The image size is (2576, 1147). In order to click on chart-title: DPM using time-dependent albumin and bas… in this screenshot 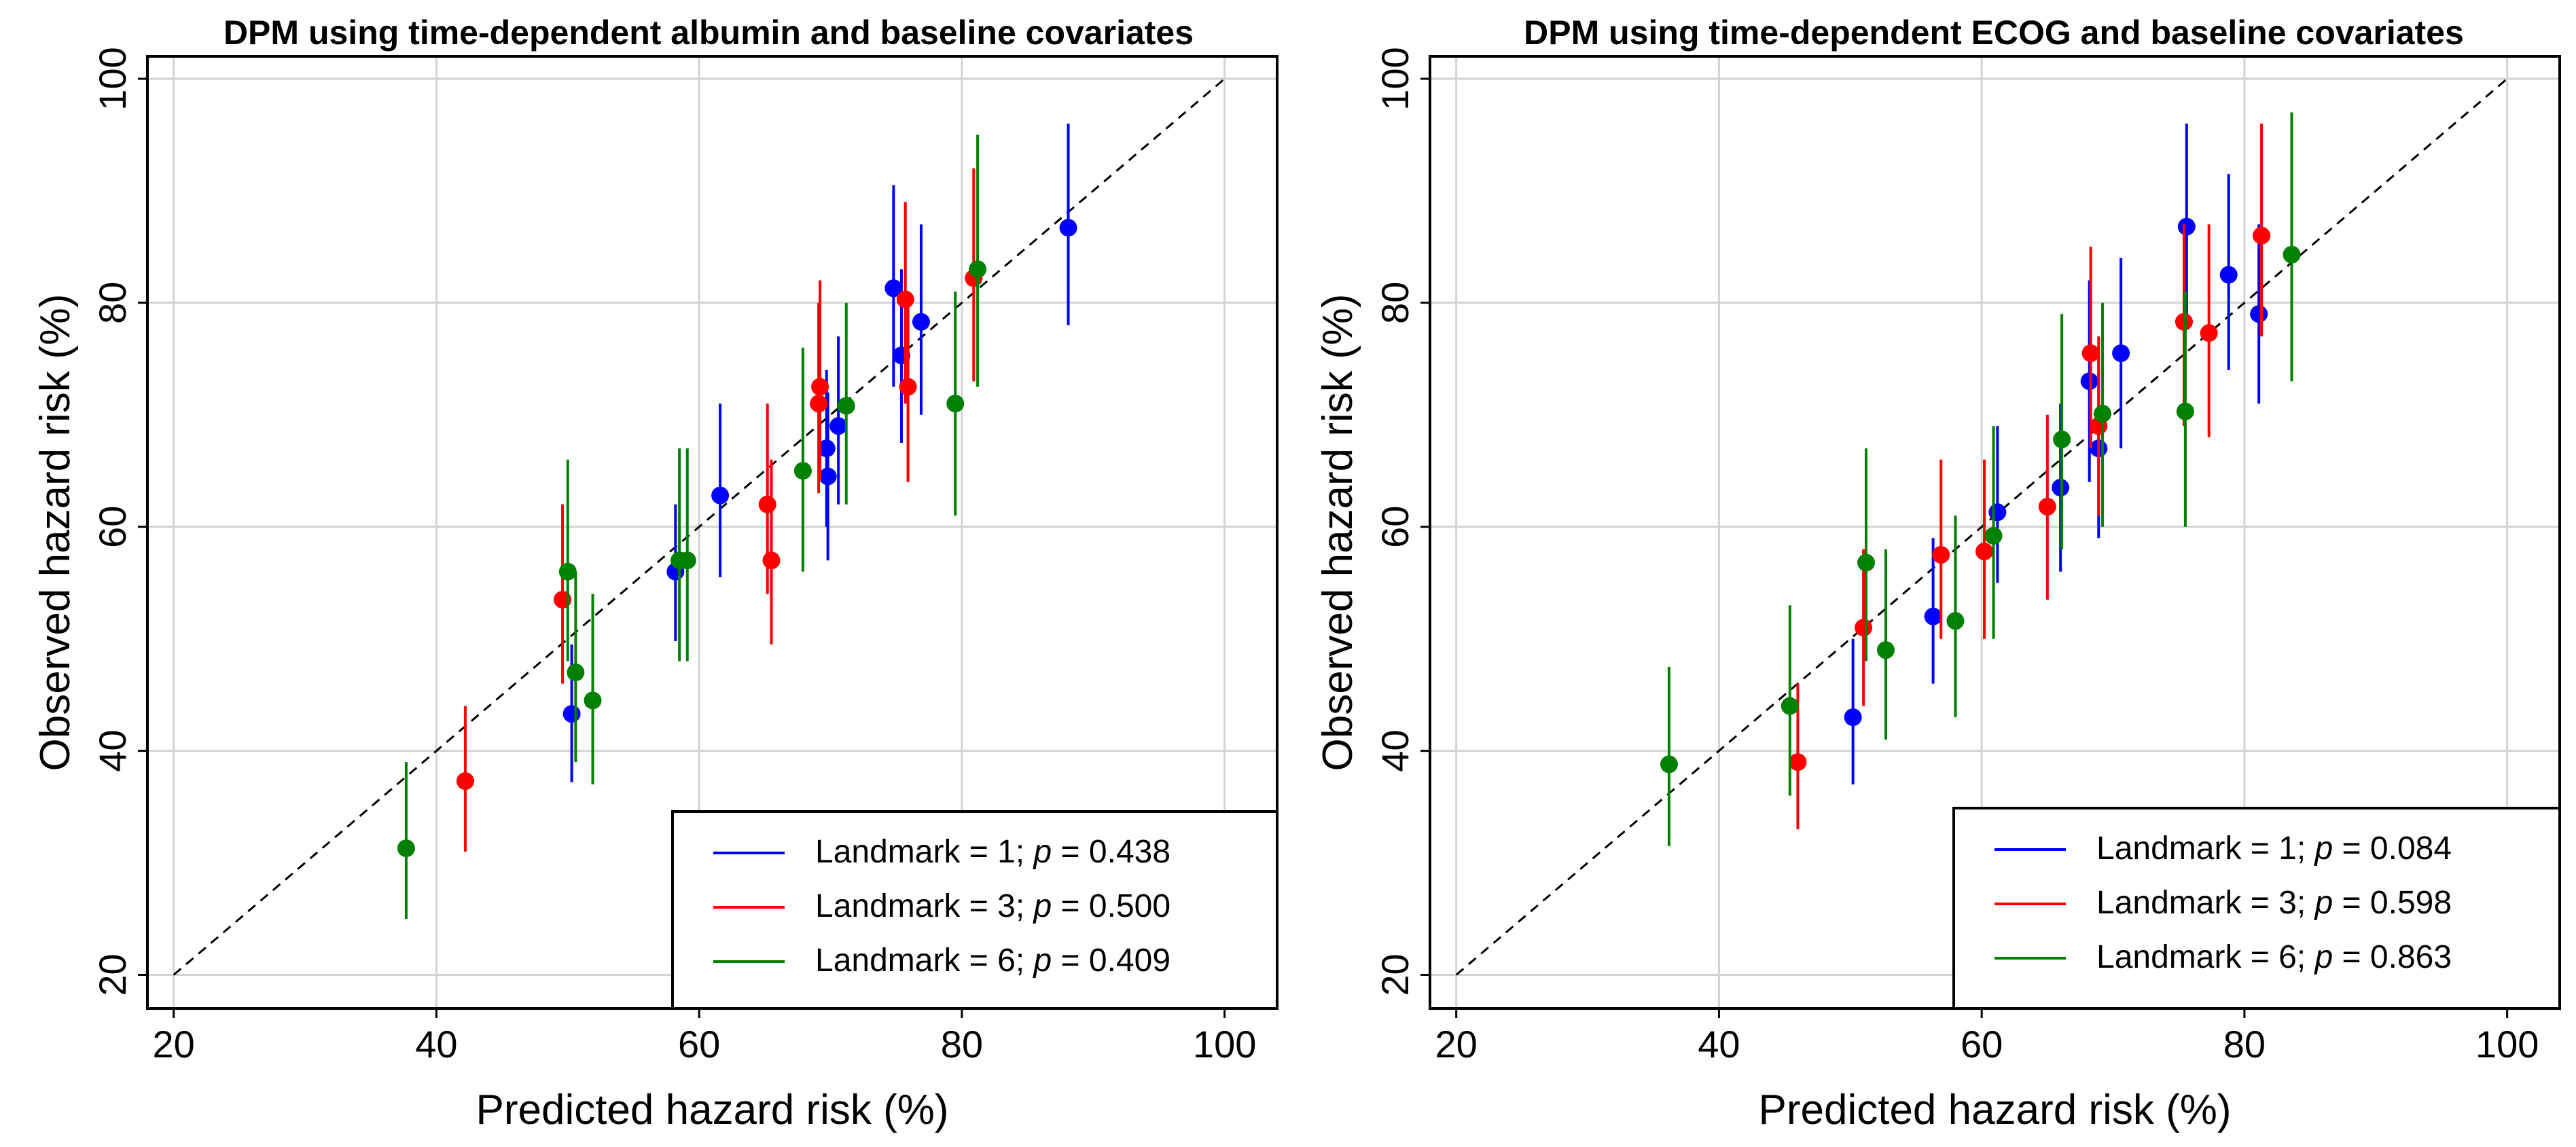, I will do `click(708, 33)`.